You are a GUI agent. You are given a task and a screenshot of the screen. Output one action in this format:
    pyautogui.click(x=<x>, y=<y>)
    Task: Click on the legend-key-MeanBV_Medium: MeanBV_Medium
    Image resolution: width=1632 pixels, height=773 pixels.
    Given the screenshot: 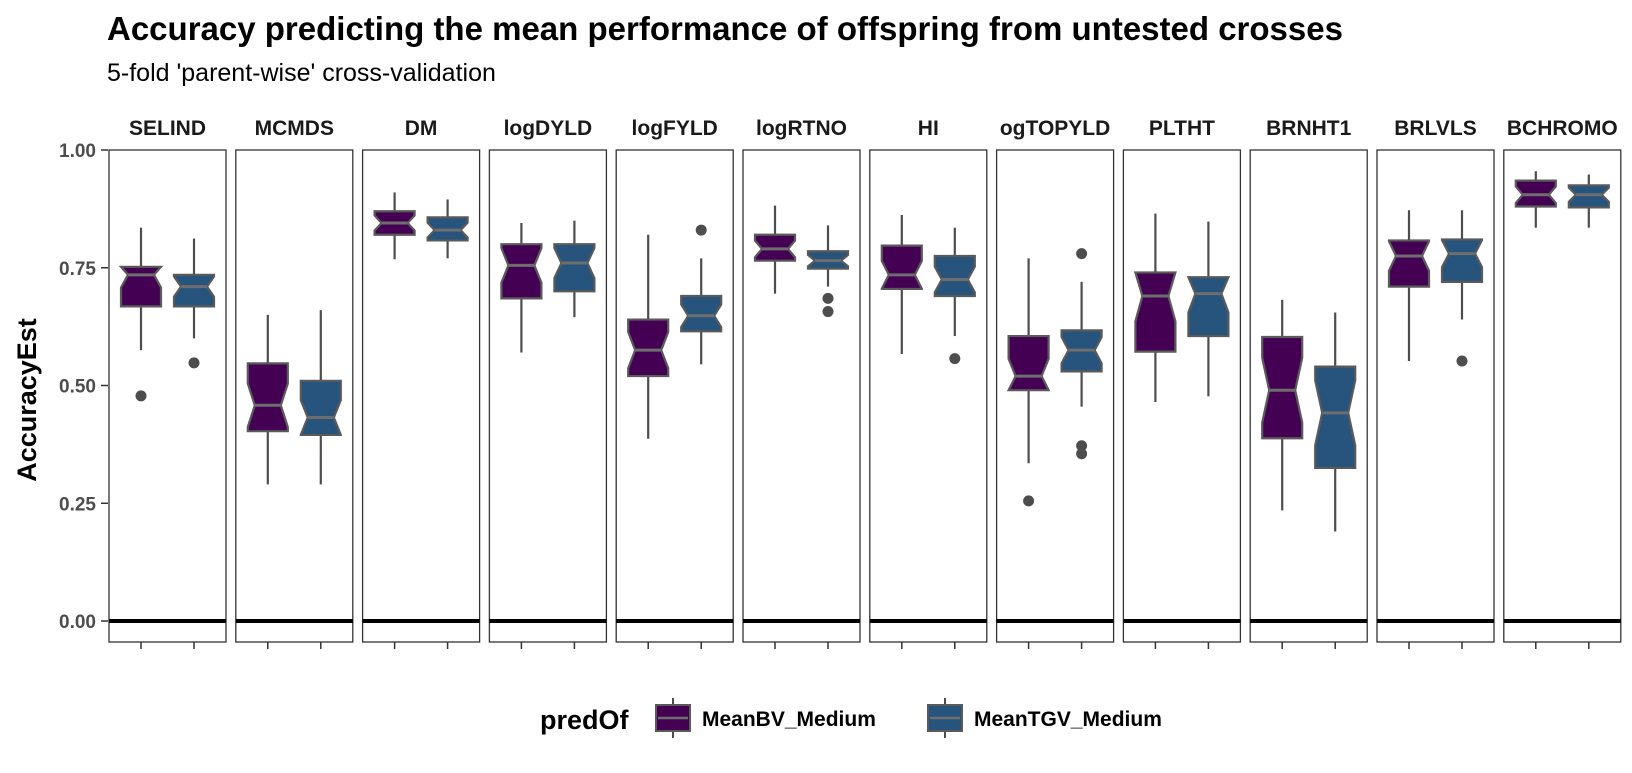 What is the action you would take?
    pyautogui.click(x=765, y=718)
    